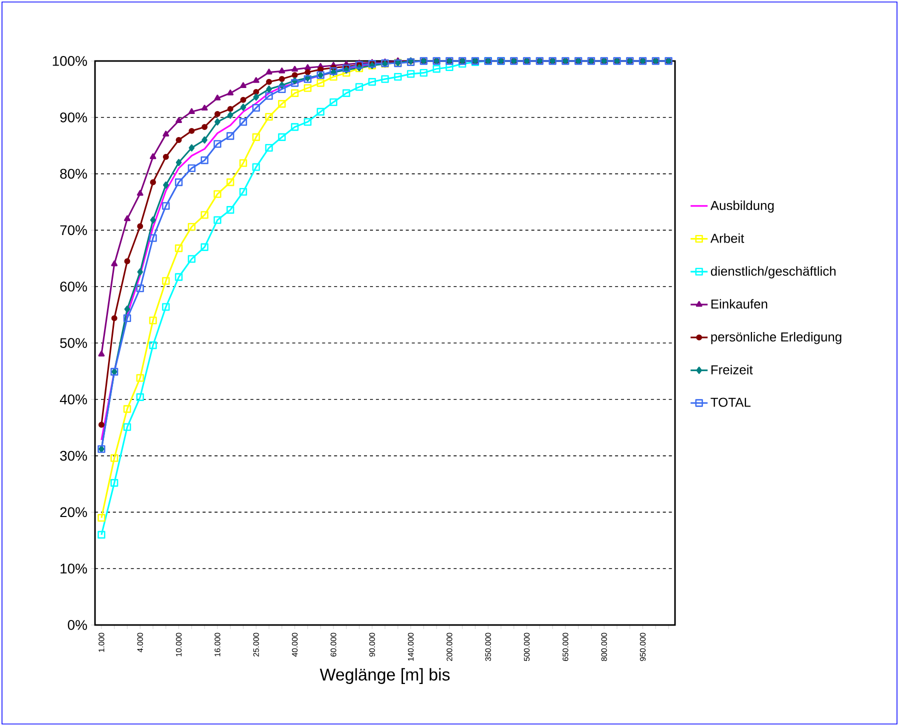 Image resolution: width=899 pixels, height=726 pixels. Describe the element at coordinates (73, 343) in the screenshot. I see `y-tick-label: 50%` at that location.